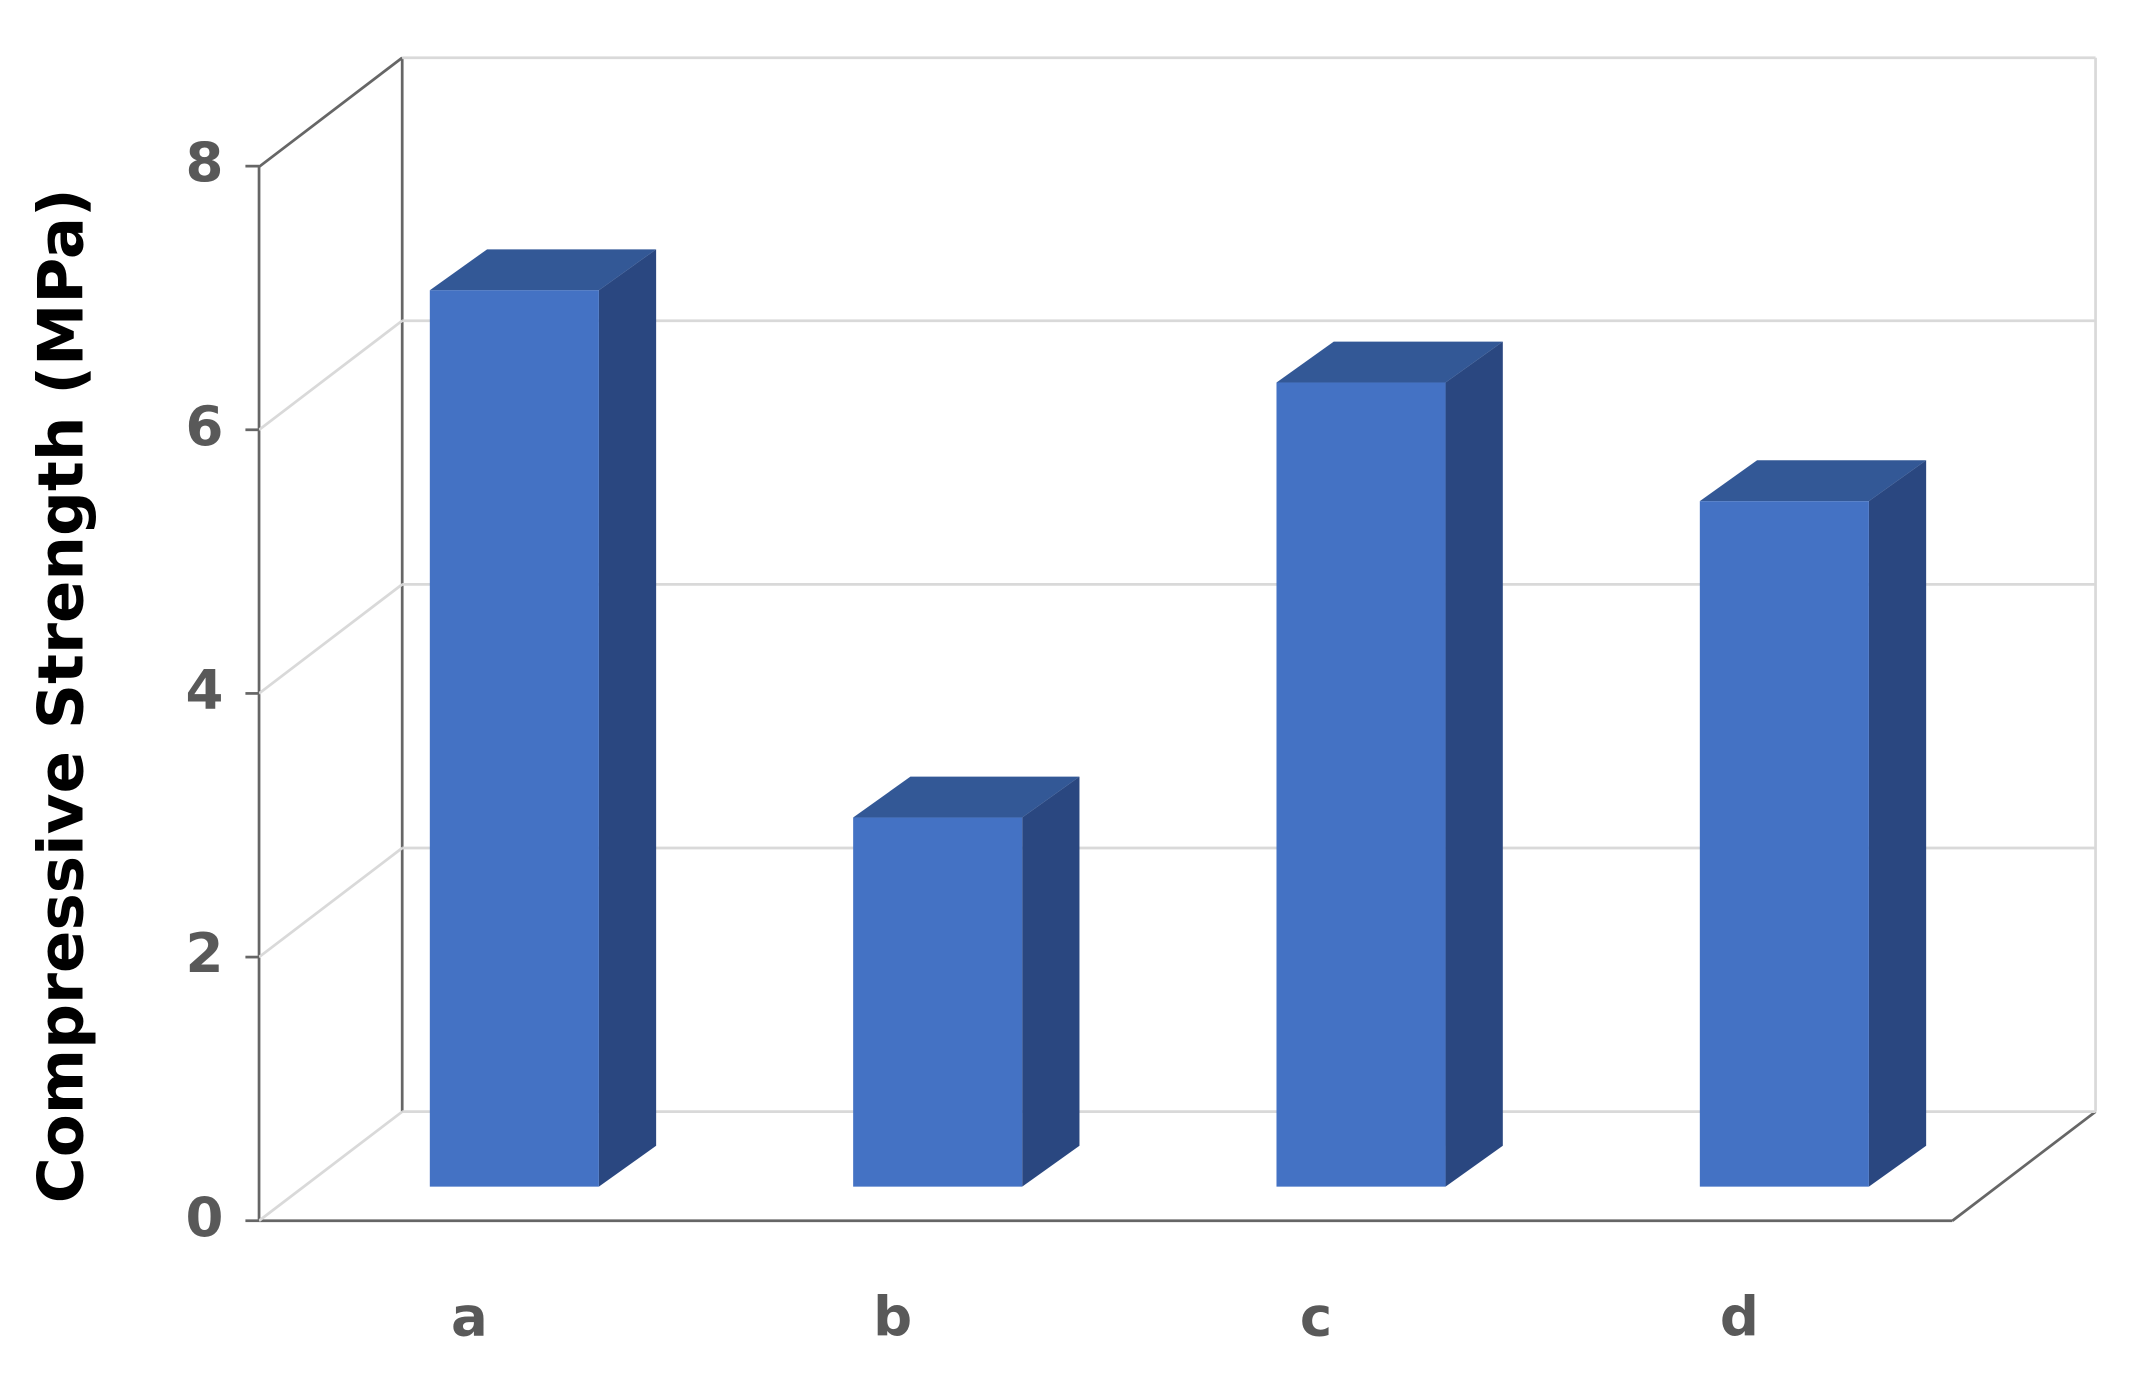 This screenshot has width=2131, height=1393. Describe the element at coordinates (205, 953) in the screenshot. I see `y-tick-label: 2` at that location.